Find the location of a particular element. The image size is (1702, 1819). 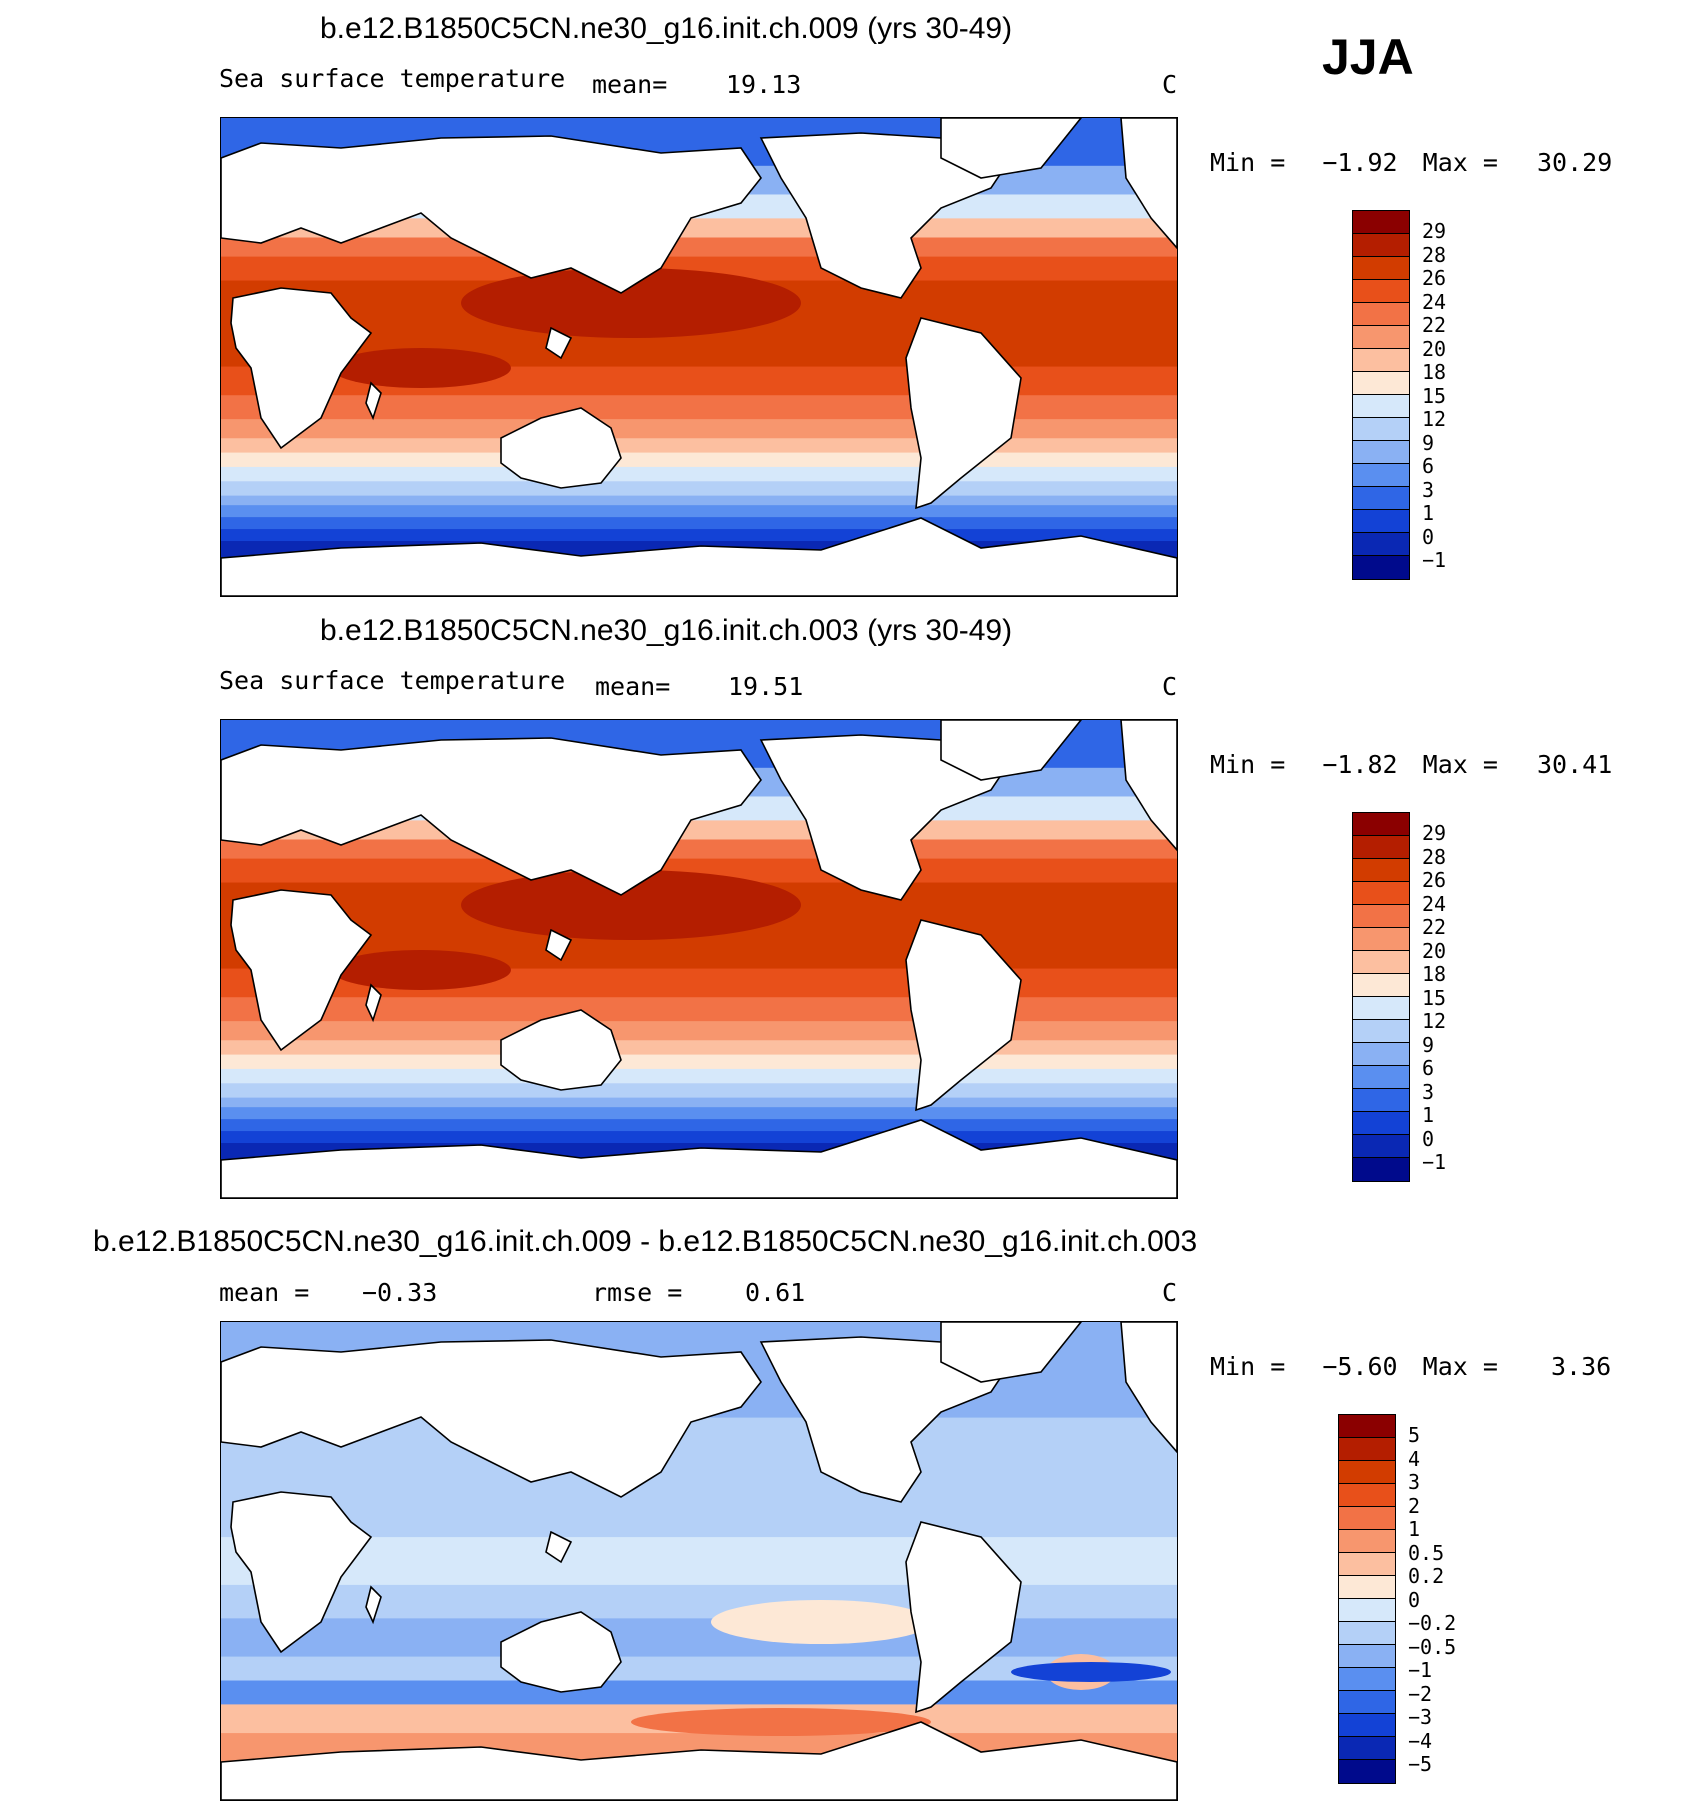

rmse-label: rmse = is located at coordinates (637, 1292).